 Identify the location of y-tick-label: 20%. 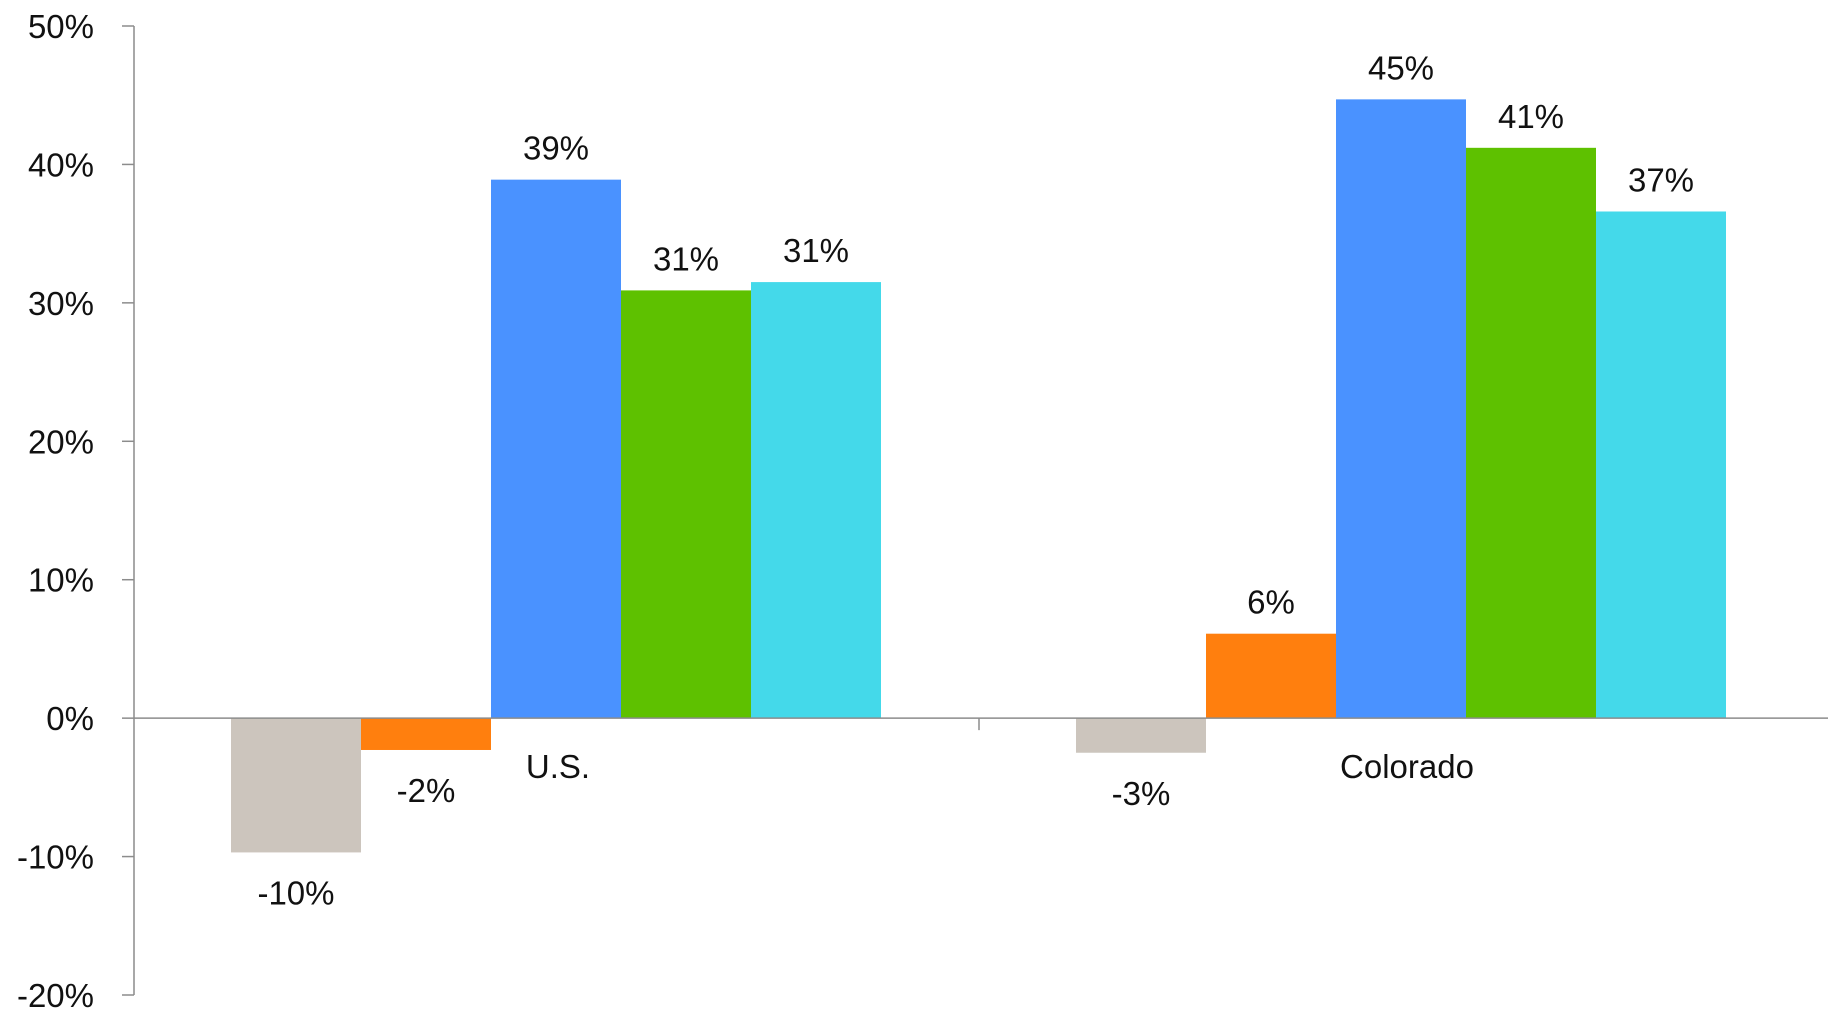
(61, 441).